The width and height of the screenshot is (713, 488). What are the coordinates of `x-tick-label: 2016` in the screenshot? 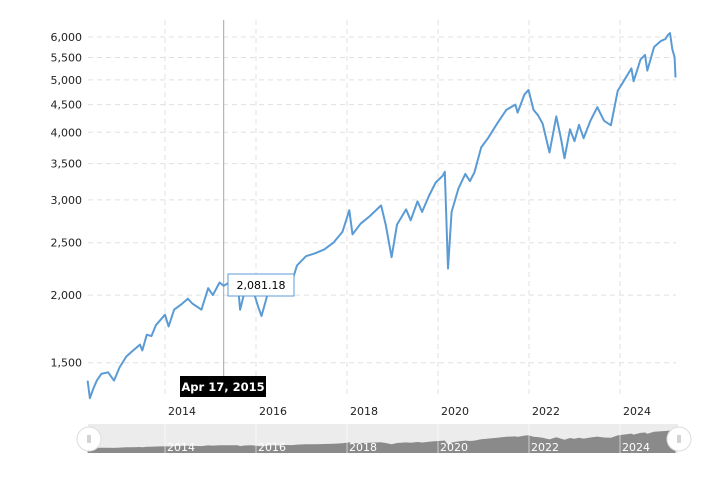 It's located at (273, 411).